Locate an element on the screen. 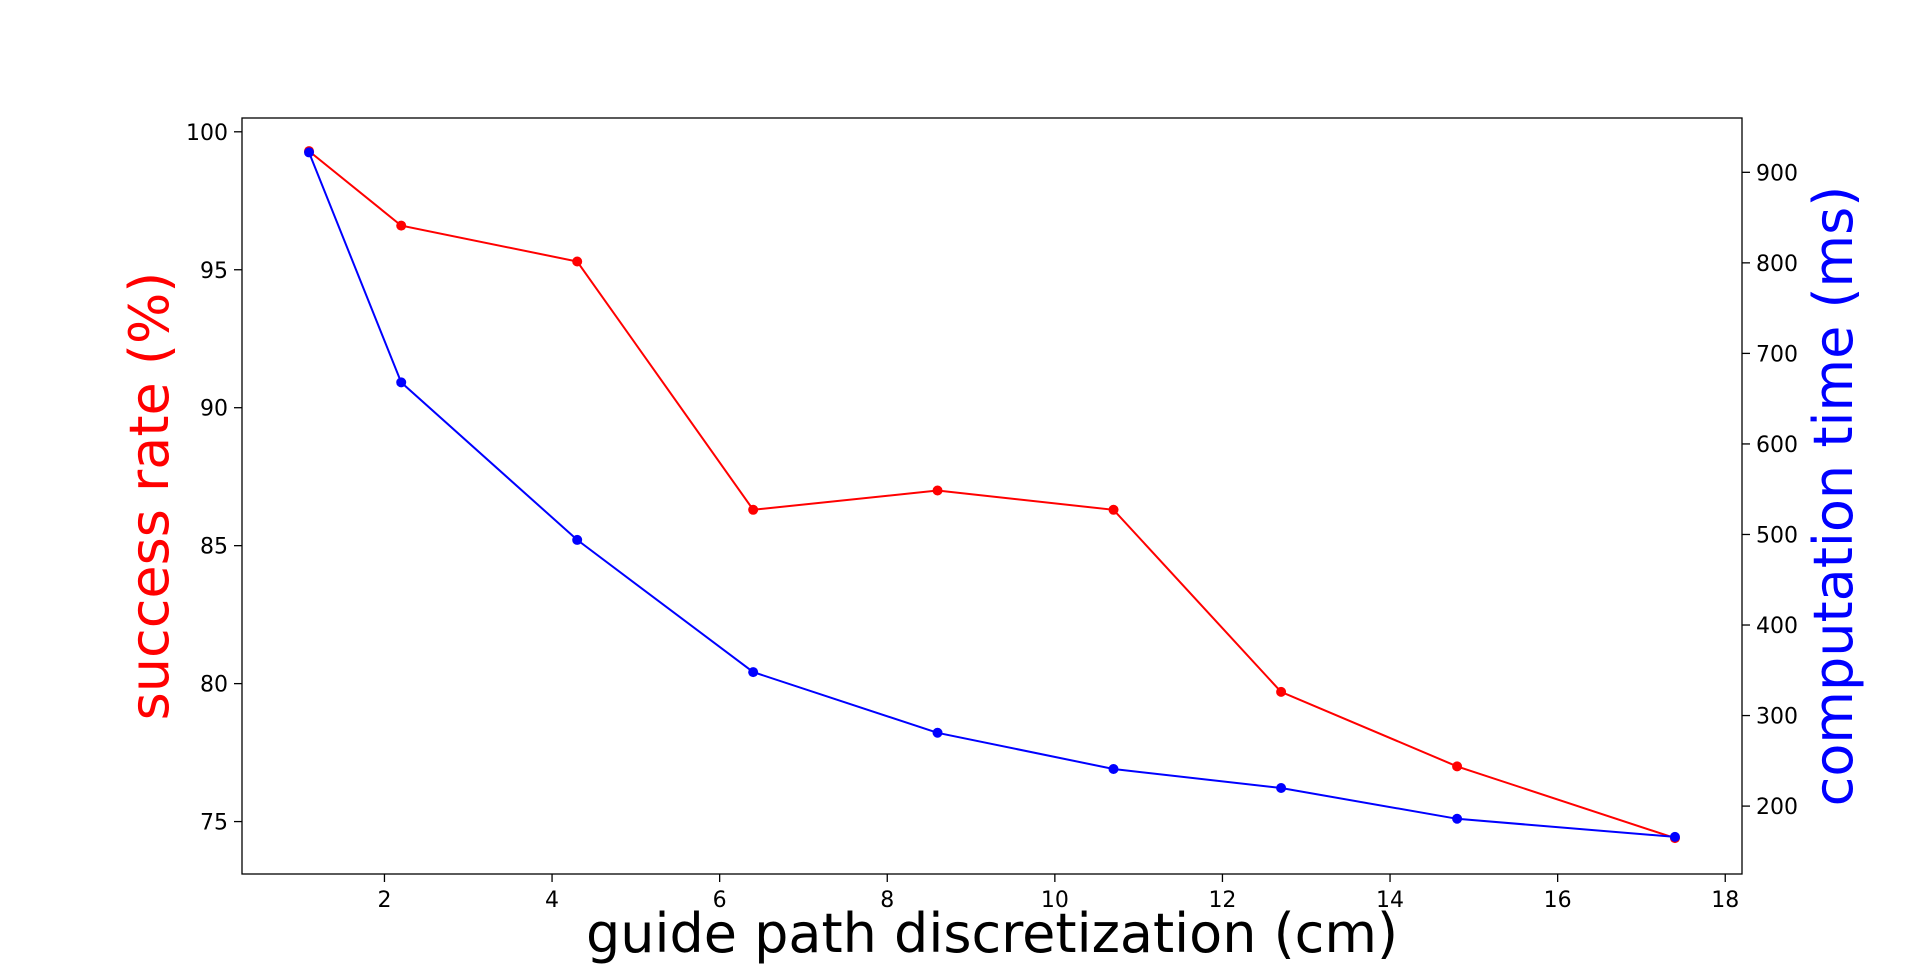 Image resolution: width=1920 pixels, height=974 pixels. x-tick-label: 8 is located at coordinates (887, 900).